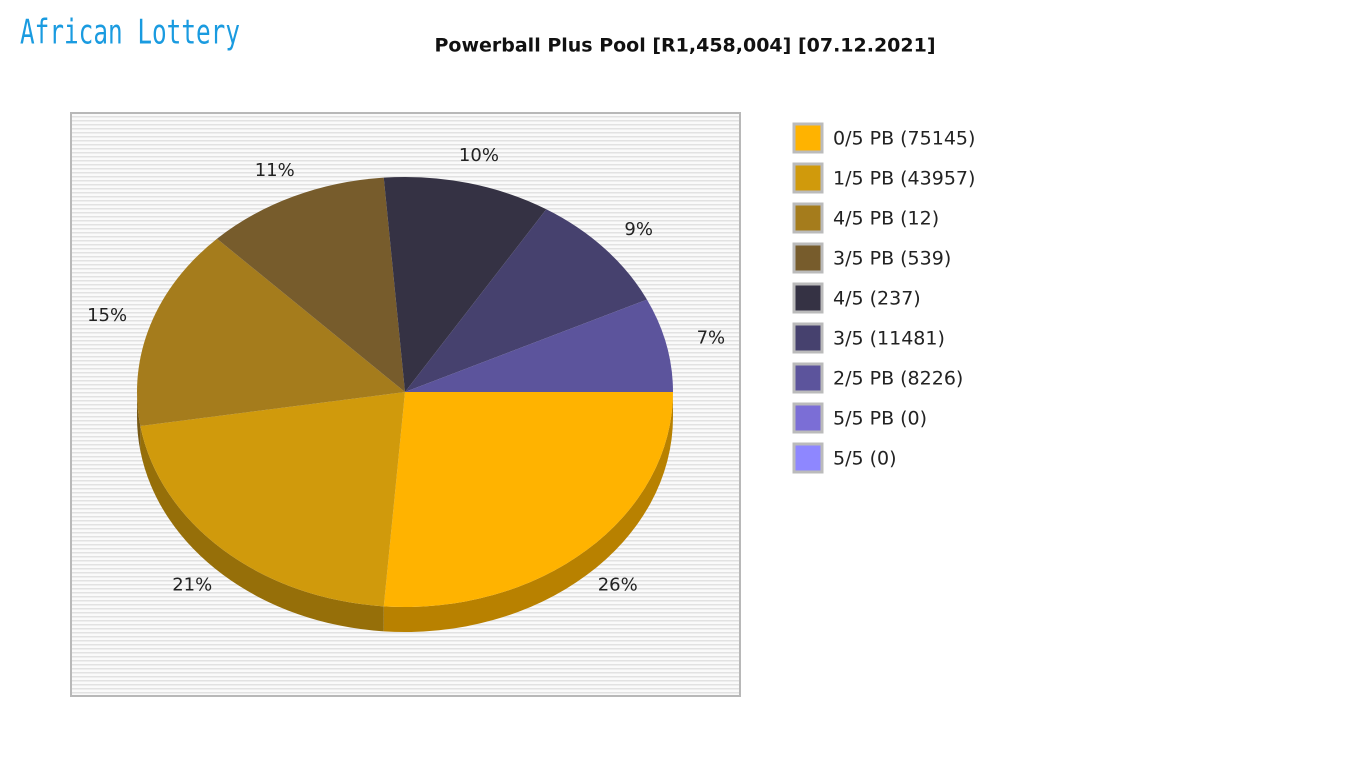 The image size is (1366, 768). I want to click on legend-label: 1/5 PB (43957), so click(904, 179).